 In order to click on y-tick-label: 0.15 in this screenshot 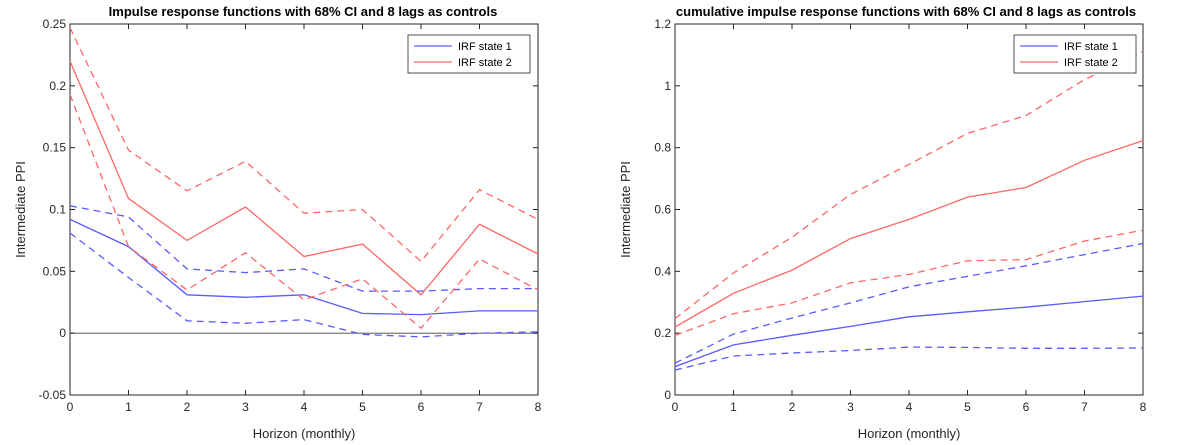, I will do `click(55, 148)`.